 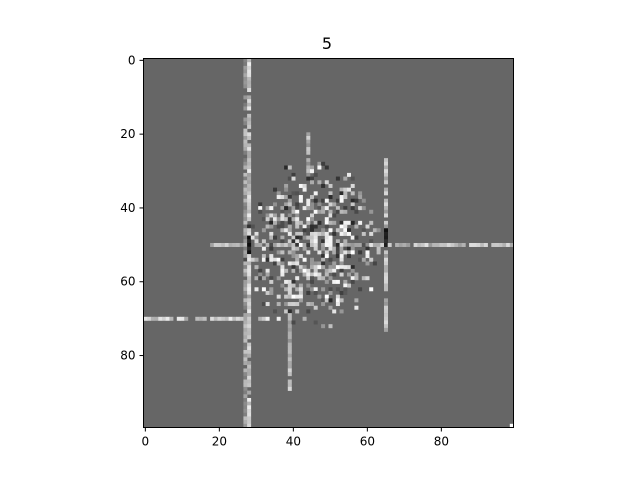 What do you see at coordinates (219, 442) in the screenshot?
I see `x-tick-label: 20` at bounding box center [219, 442].